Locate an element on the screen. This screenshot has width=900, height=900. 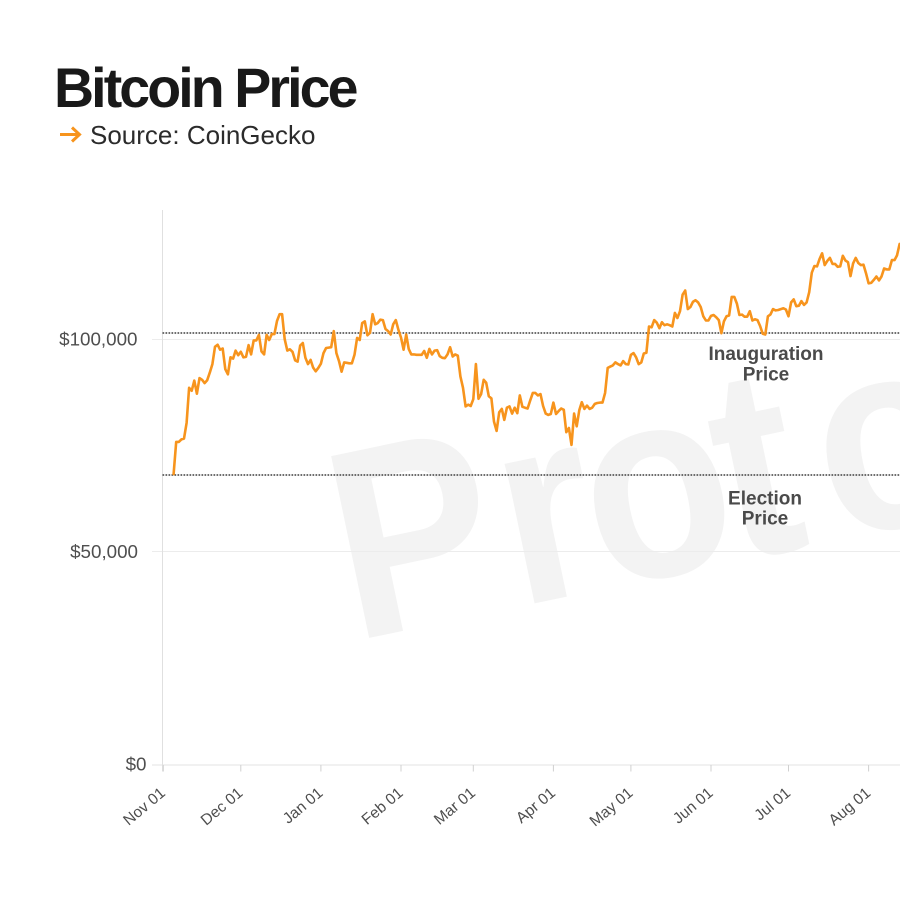
svg-text: Nov 01 is located at coordinates (144, 807).